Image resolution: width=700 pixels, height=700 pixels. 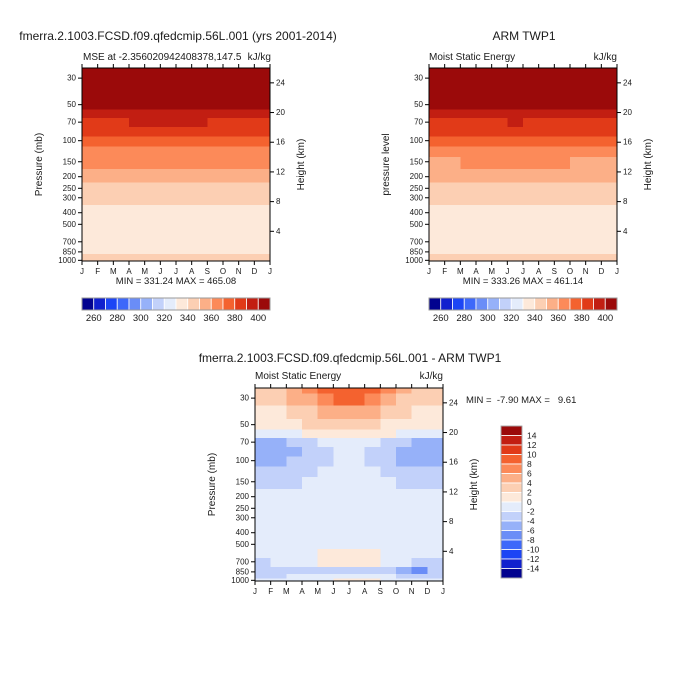 I want to click on panel-units-label: kJ/kg, so click(x=259, y=57).